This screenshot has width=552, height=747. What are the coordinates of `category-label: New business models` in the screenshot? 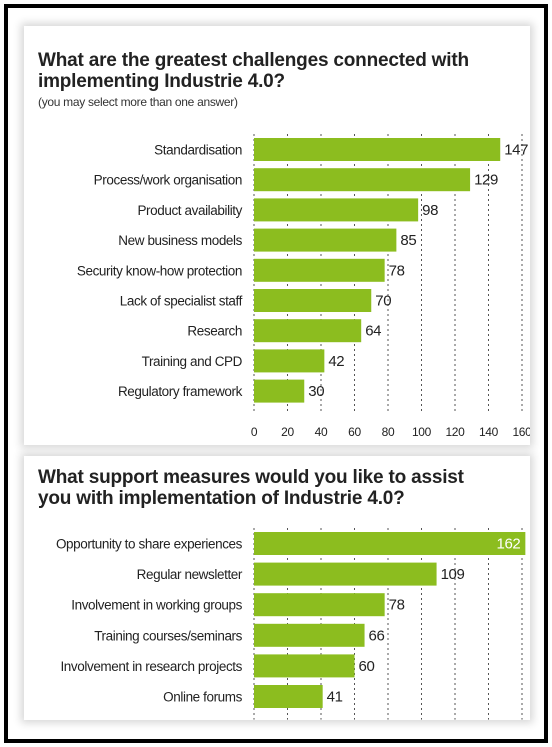 It's located at (180, 240).